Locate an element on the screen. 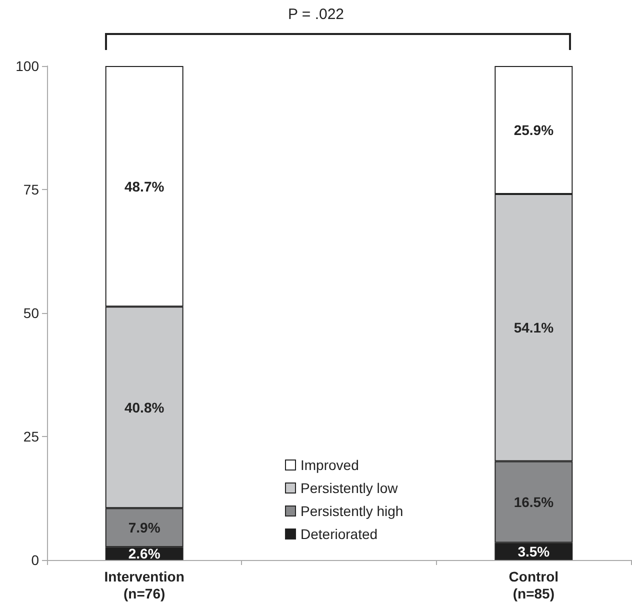  y-tick-label: 0 is located at coordinates (35, 560).